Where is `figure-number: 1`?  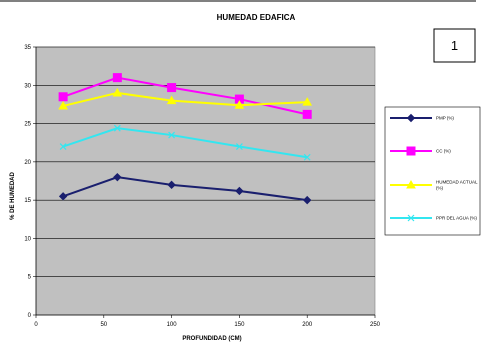 figure-number: 1 is located at coordinates (454, 45).